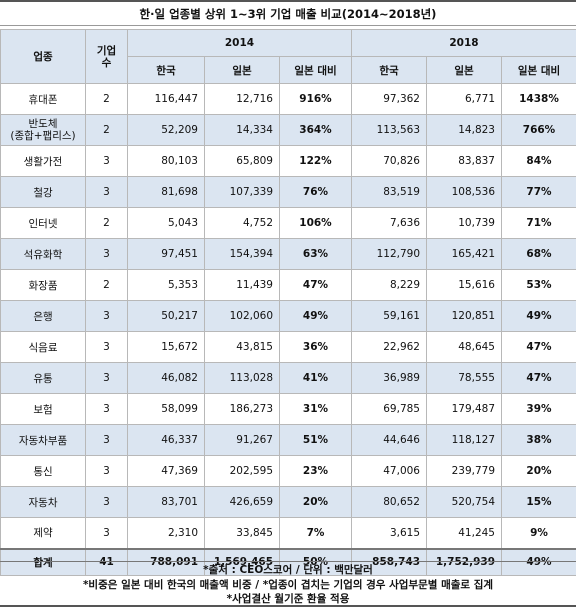 The image size is (576, 609). Describe the element at coordinates (538, 502) in the screenshot. I see `ratio-2018-cell: 15%` at that location.